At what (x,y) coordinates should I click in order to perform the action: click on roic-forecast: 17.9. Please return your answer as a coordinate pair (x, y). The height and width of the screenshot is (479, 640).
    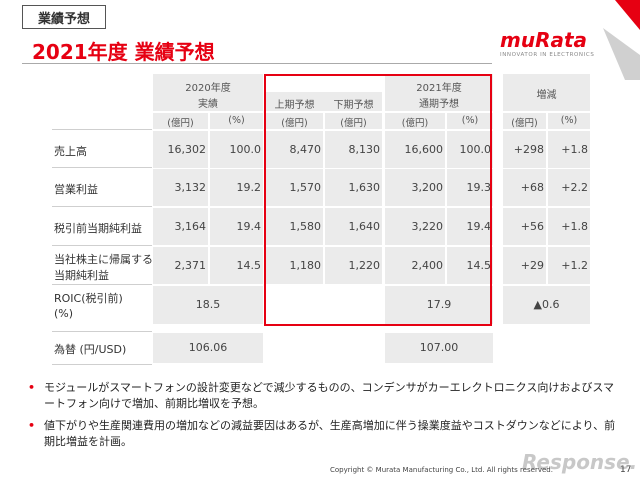
    Looking at the image, I should click on (439, 304).